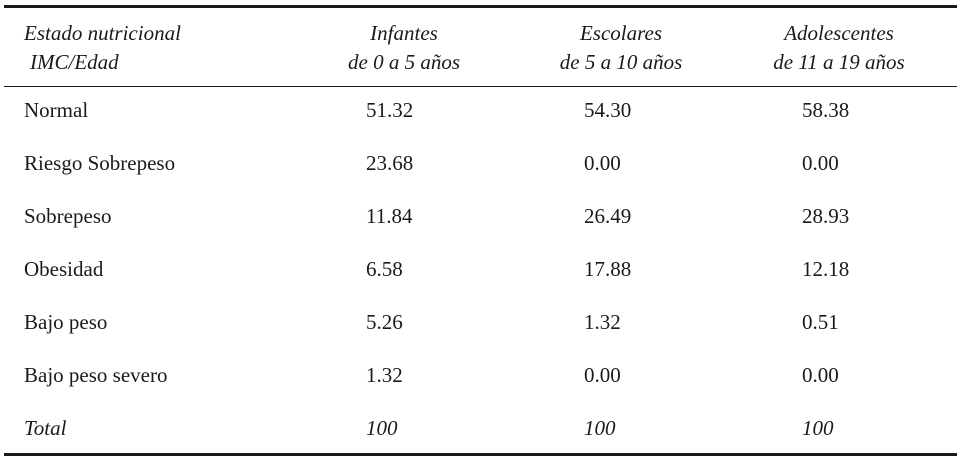 The height and width of the screenshot is (463, 961). I want to click on header-line: de 11 a 19 años, so click(839, 62).